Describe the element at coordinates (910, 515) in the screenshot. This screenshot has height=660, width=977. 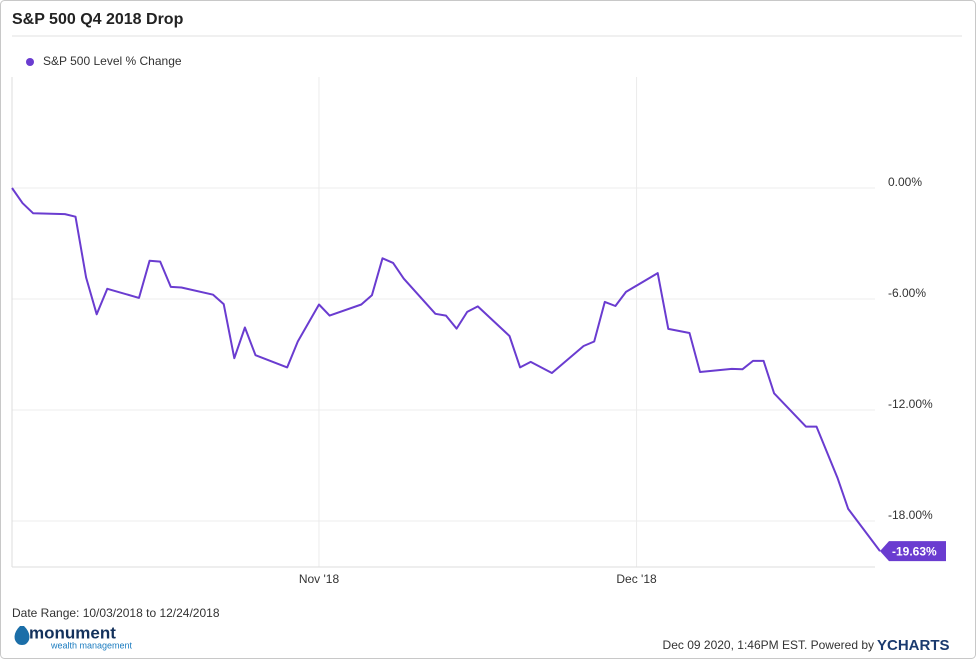
I see `y-tick-label: -18.00%` at that location.